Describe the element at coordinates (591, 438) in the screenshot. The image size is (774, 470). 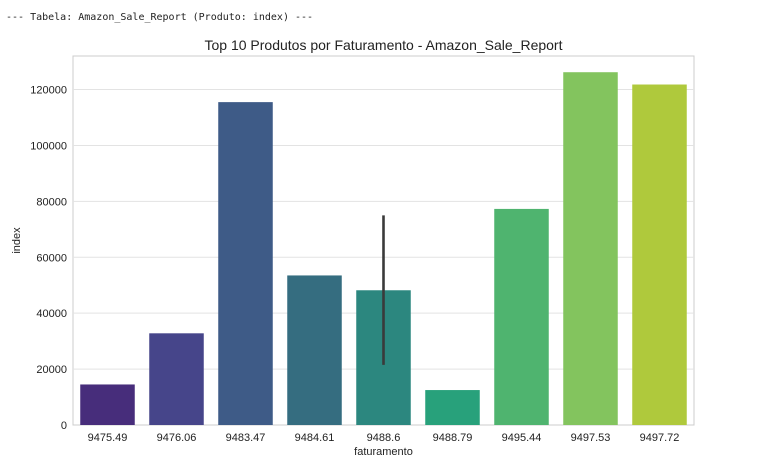
I see `x-tick-label: 9497.53` at that location.